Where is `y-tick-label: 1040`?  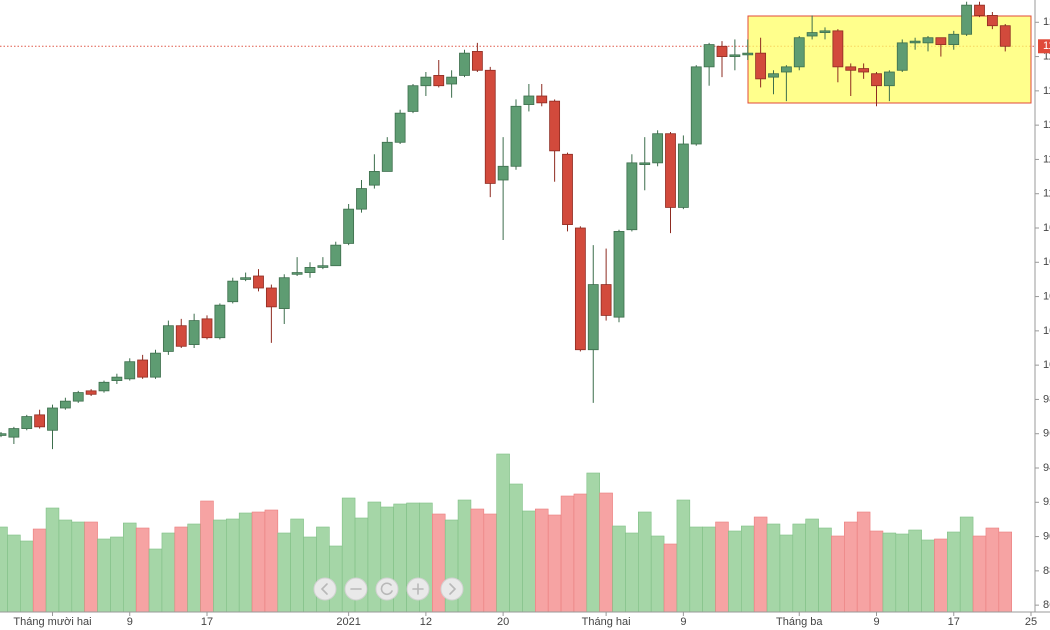 y-tick-label: 1040 is located at coordinates (1046, 296).